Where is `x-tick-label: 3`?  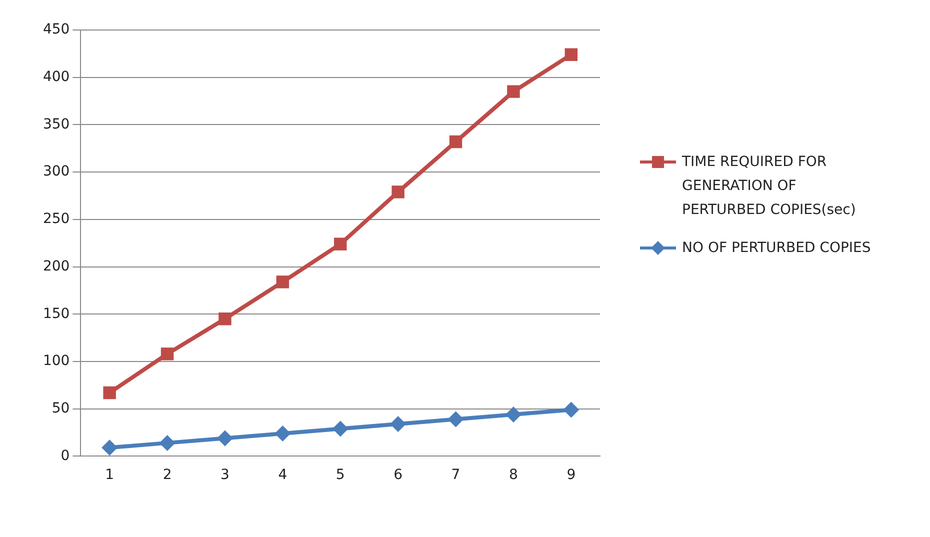 x-tick-label: 3 is located at coordinates (225, 475).